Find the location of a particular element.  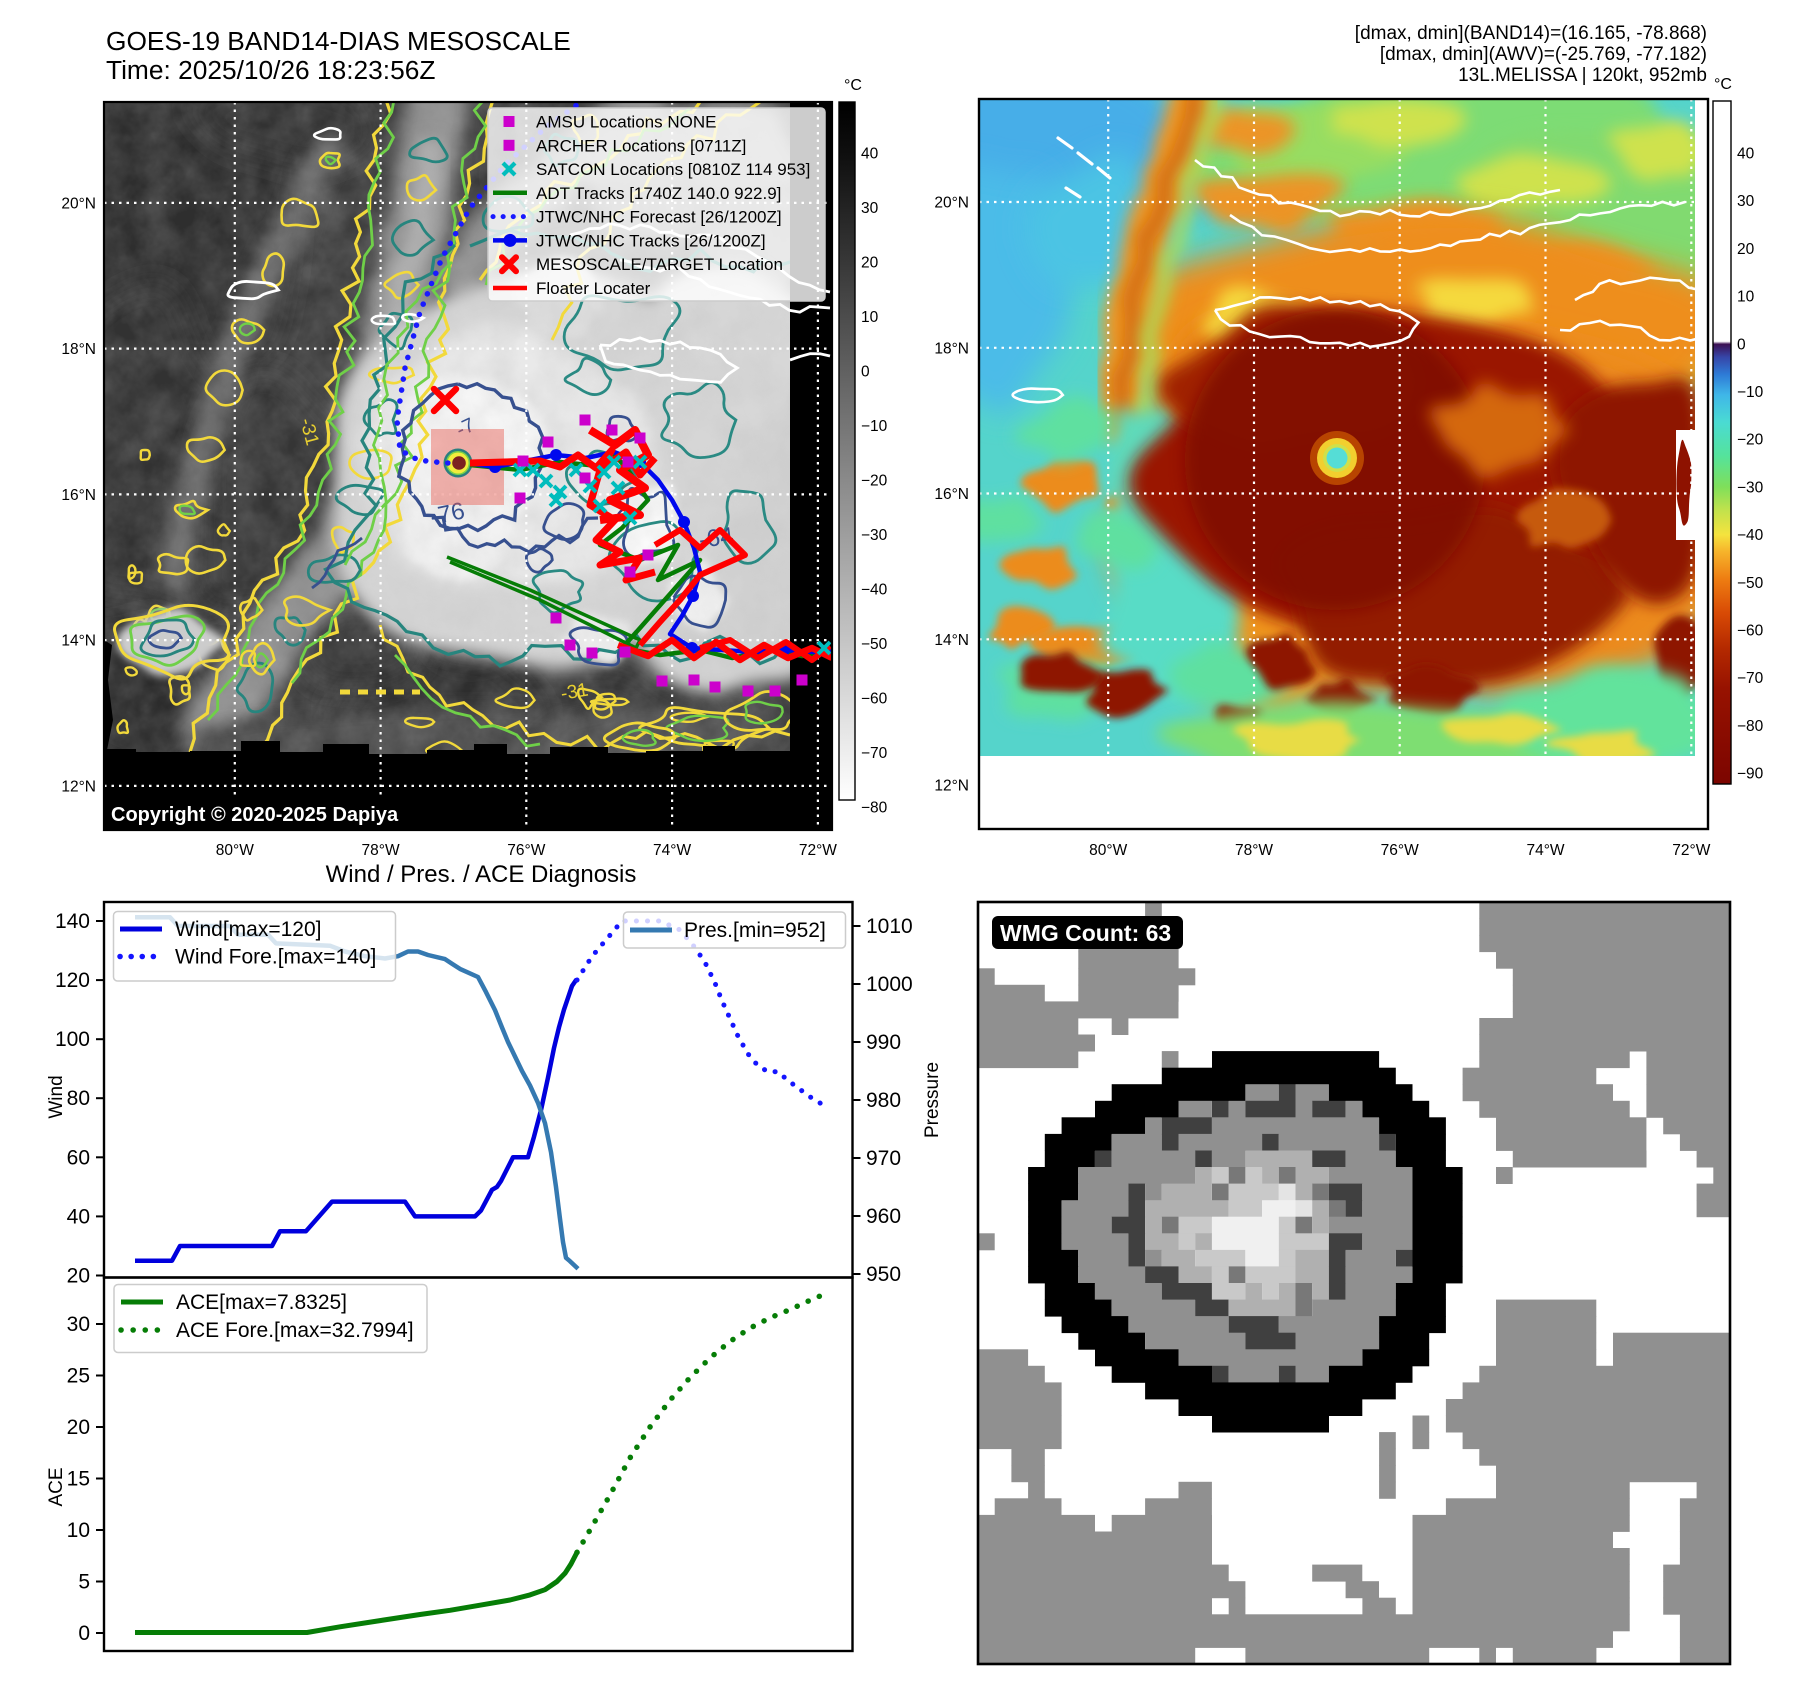

svg-text: 25 is located at coordinates (78, 1376).